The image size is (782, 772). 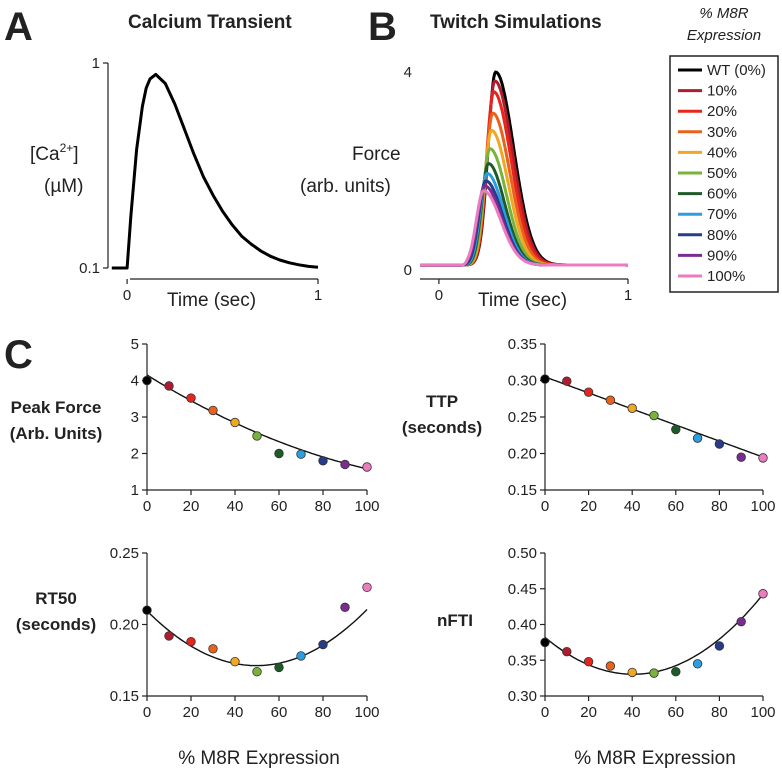 What do you see at coordinates (726, 276) in the screenshot?
I see `legend-label: 100%` at bounding box center [726, 276].